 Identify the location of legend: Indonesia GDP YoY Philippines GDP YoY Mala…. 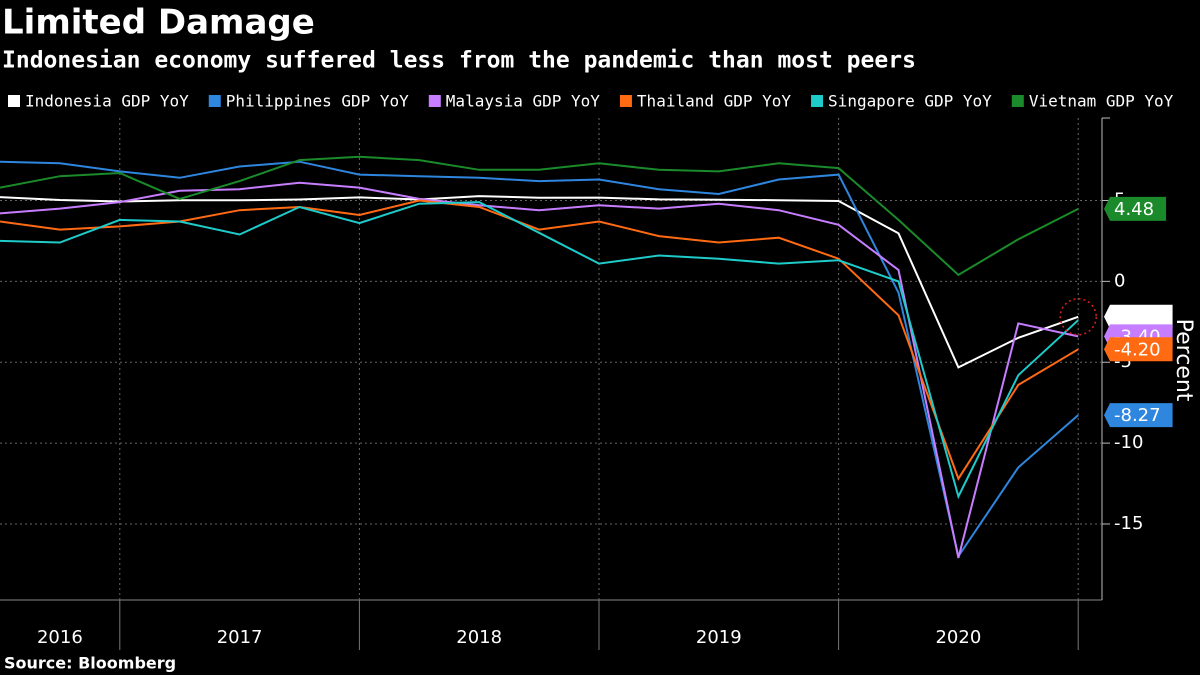
(591, 101).